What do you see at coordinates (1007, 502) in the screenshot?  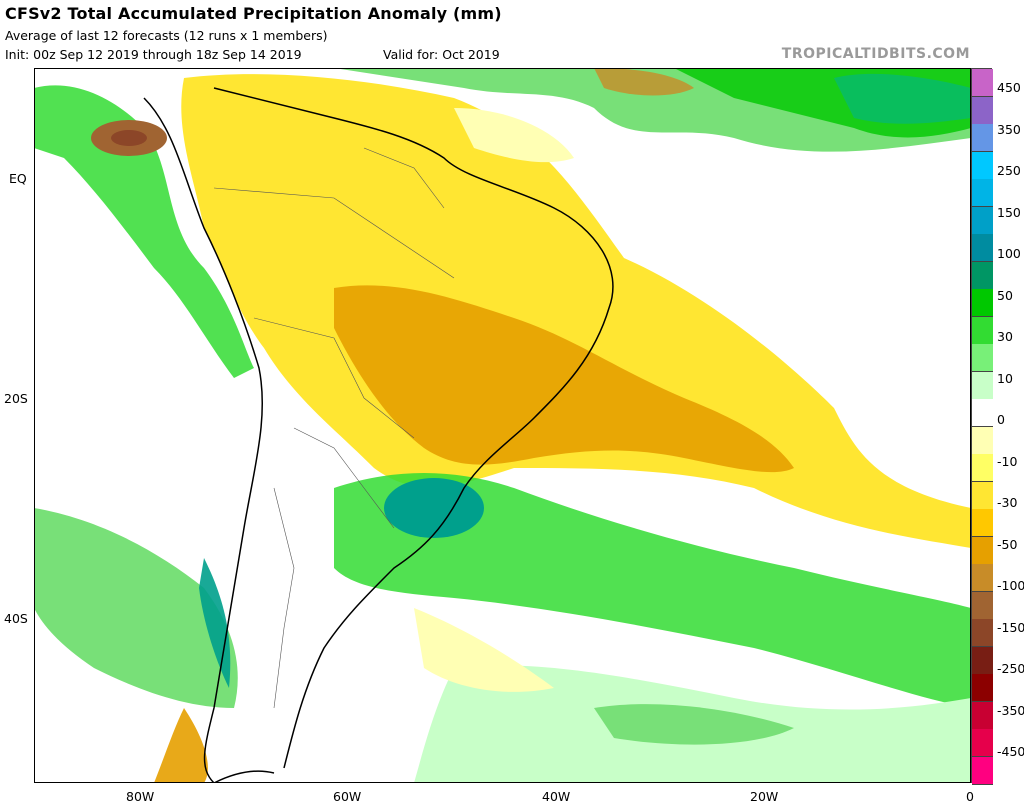 I see `colorbar-tick-label: -30` at bounding box center [1007, 502].